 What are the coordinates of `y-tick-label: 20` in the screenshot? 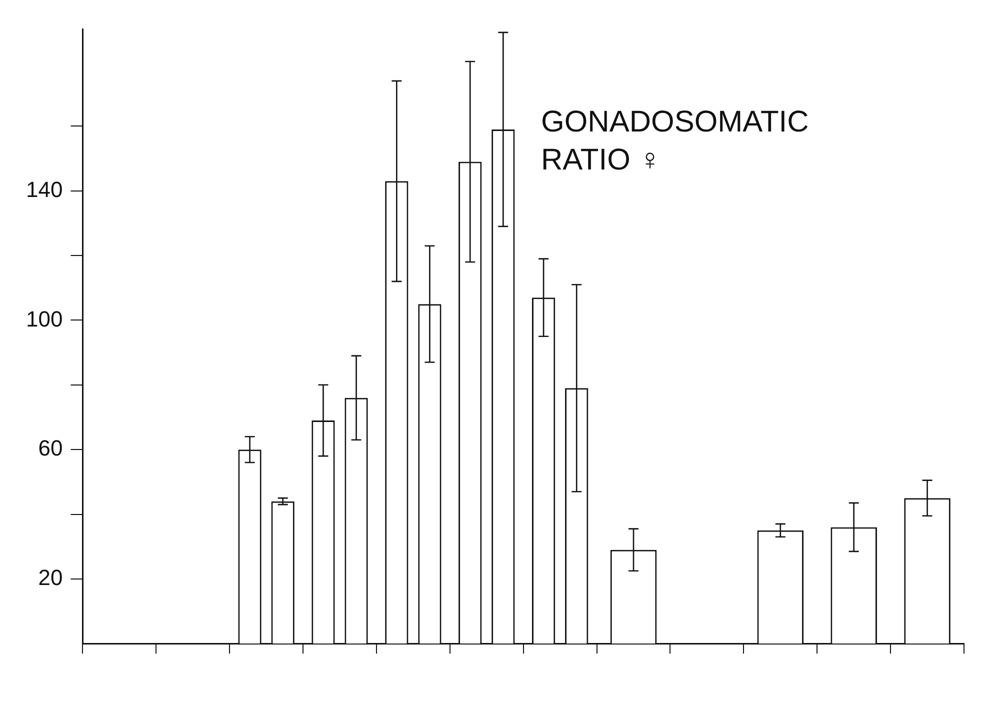 It's located at (50, 577).